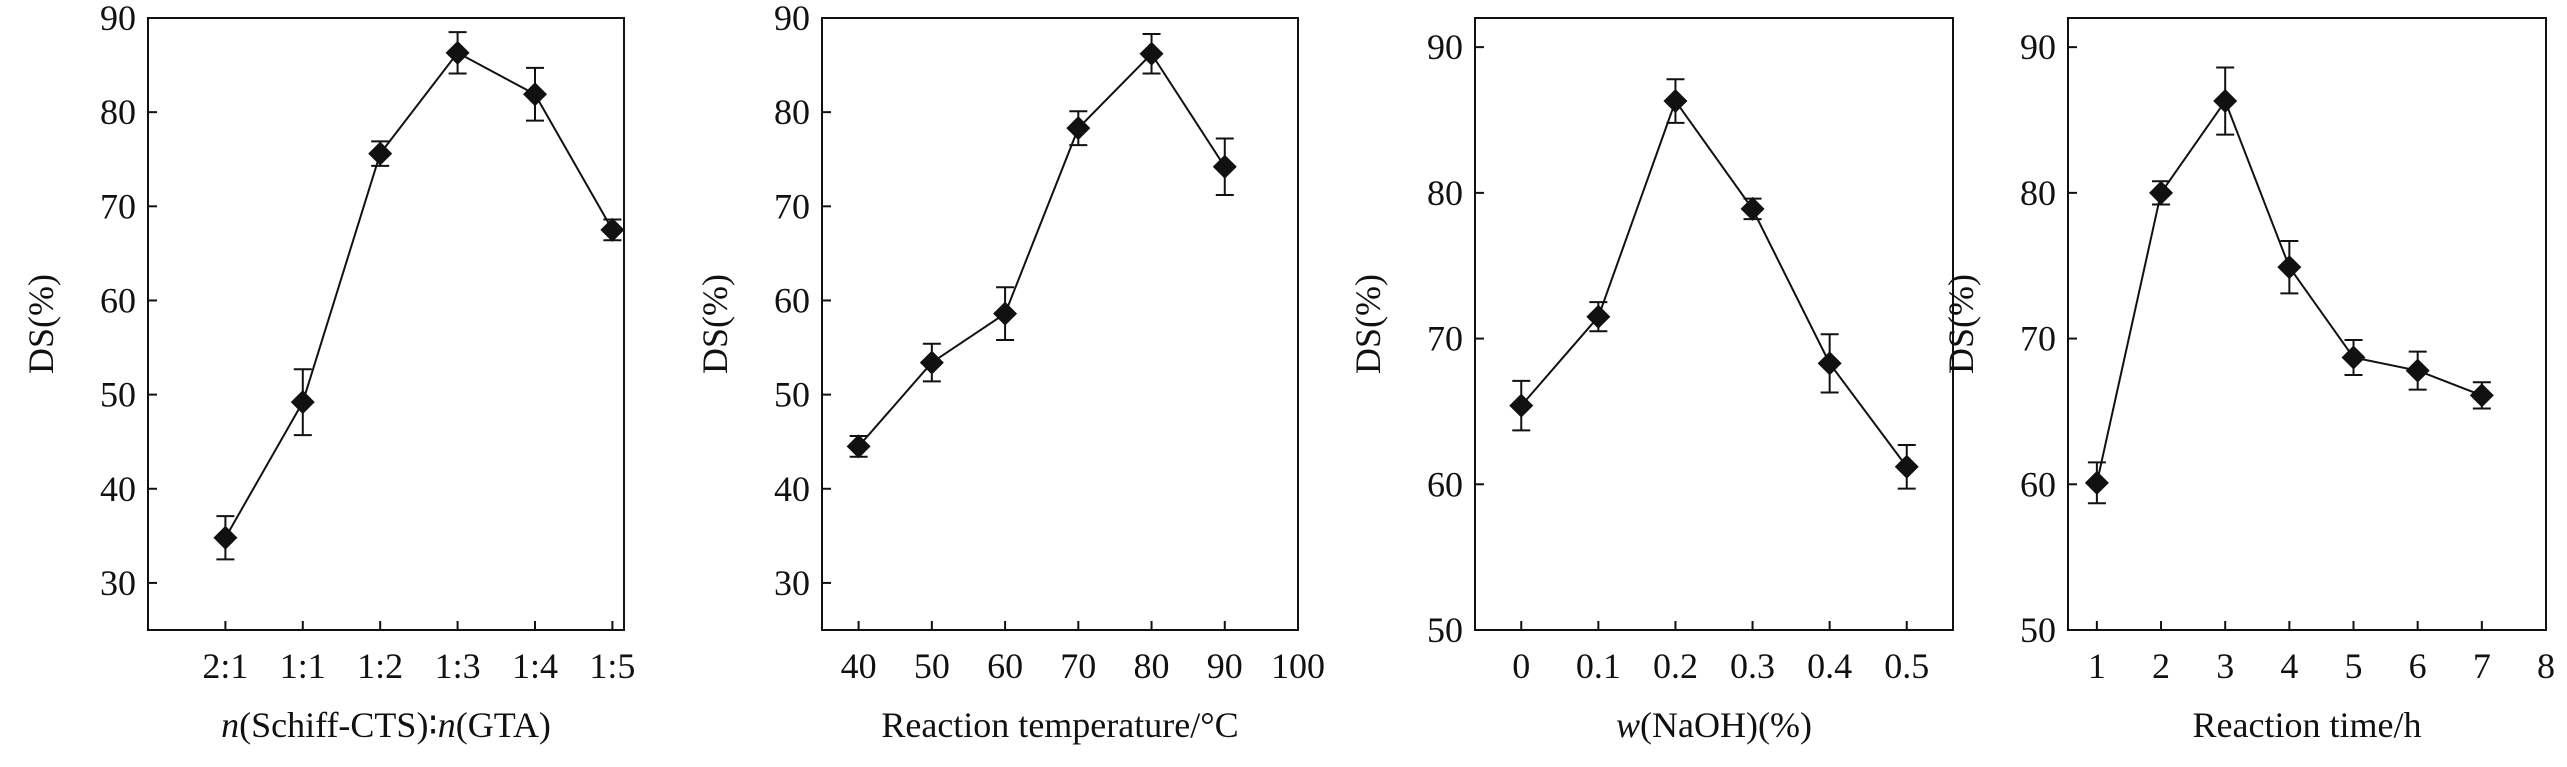 Image resolution: width=2567 pixels, height=767 pixels. Describe the element at coordinates (1675, 666) in the screenshot. I see `x-tick-label: 0.2` at that location.